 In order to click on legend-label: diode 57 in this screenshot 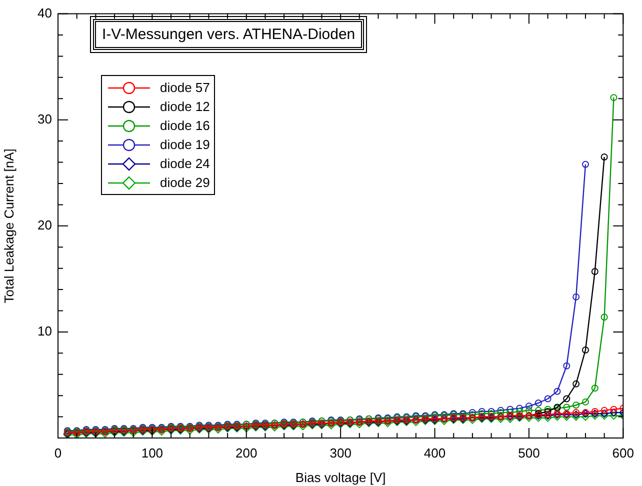, I will do `click(185, 87)`.